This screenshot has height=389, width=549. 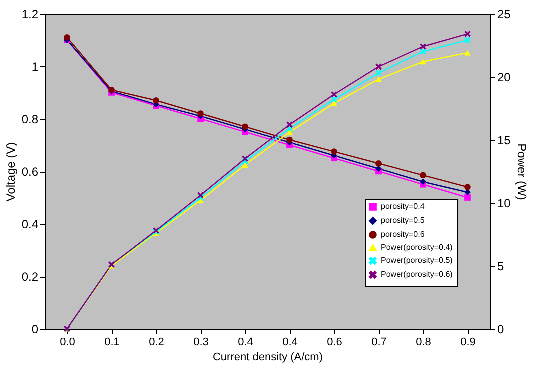 What do you see at coordinates (30, 277) in the screenshot?
I see `y-tick-label: 0.2` at bounding box center [30, 277].